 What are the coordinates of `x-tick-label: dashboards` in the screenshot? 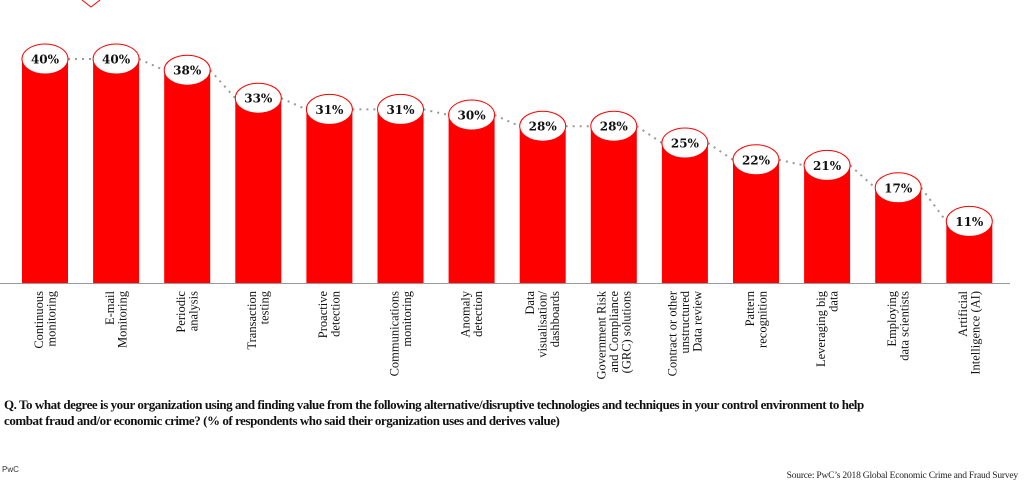 It's located at (555, 319).